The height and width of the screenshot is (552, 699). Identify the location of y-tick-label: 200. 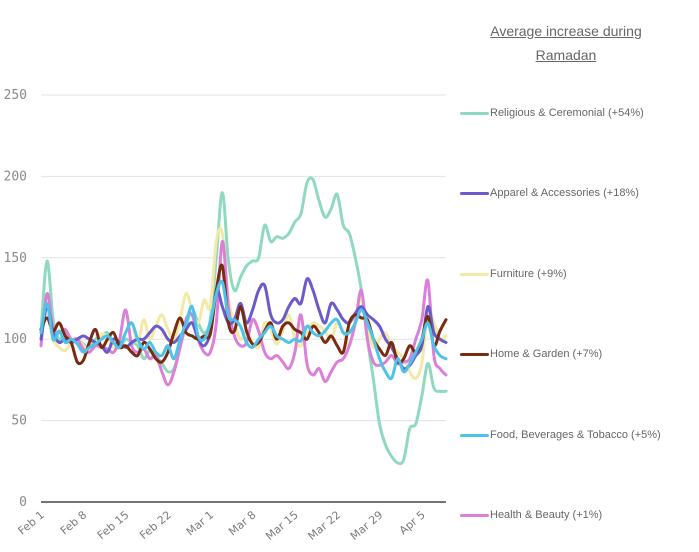
(15, 176).